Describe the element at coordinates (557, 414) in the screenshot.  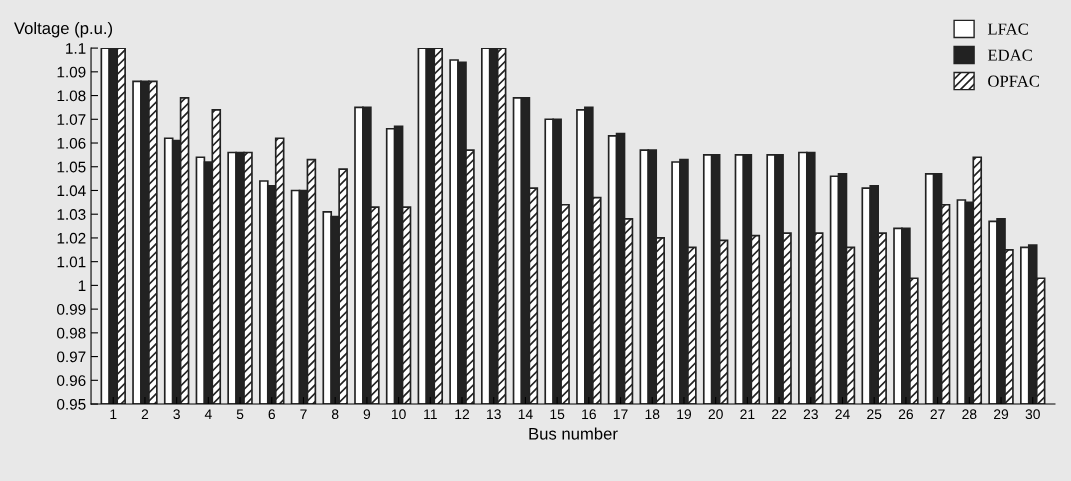
I see `x-tick-label: 15` at that location.